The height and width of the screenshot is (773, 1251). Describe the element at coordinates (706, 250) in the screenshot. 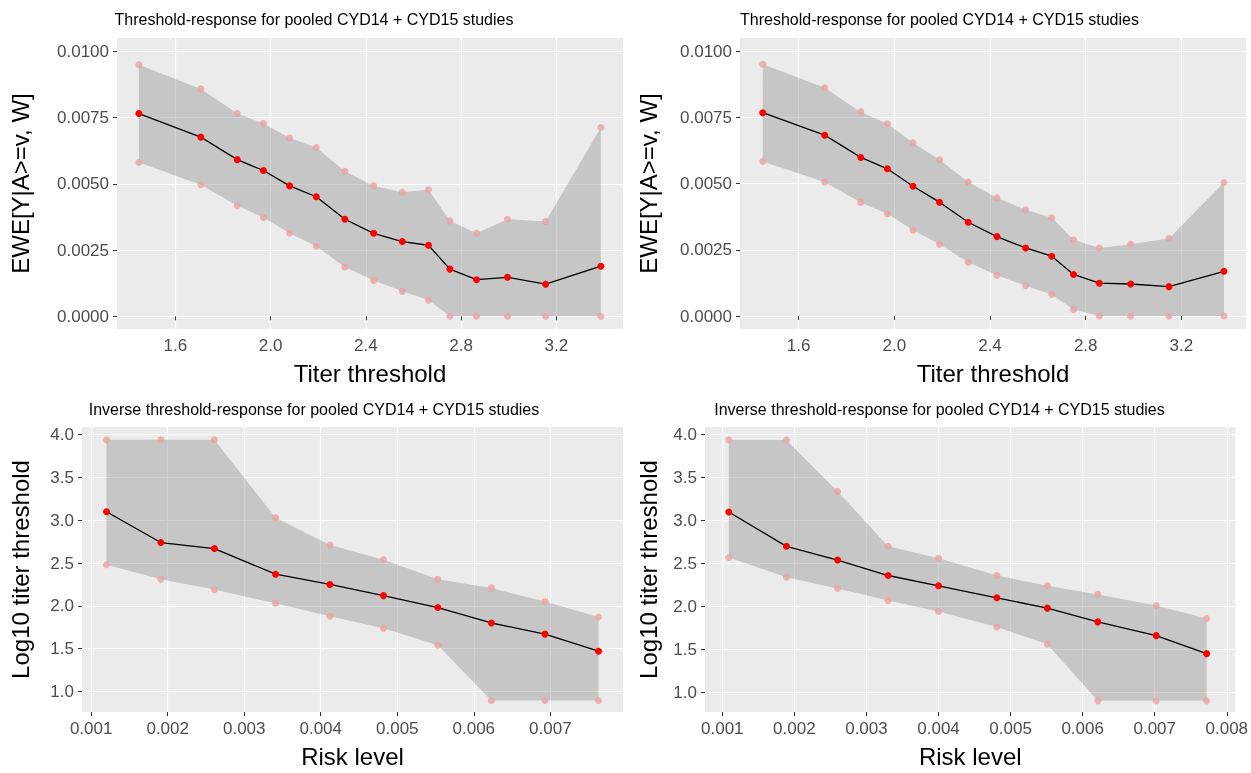

I see `y-tick-label: 0.0025` at that location.